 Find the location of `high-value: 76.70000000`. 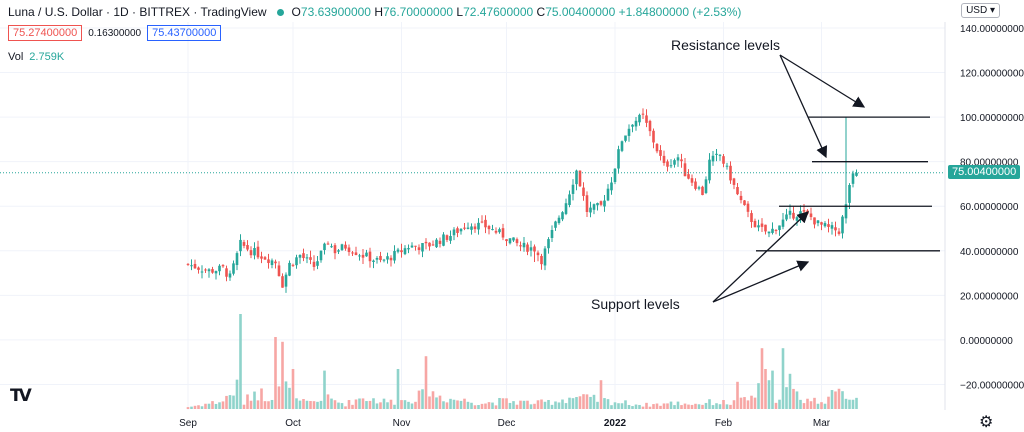

high-value: 76.70000000 is located at coordinates (418, 12).